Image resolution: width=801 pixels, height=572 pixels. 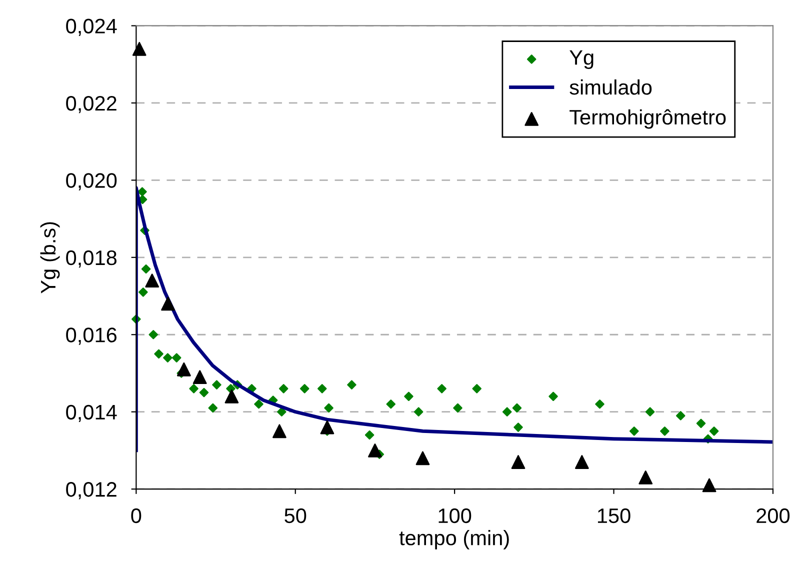 I want to click on x-tick-label: 150, so click(x=614, y=516).